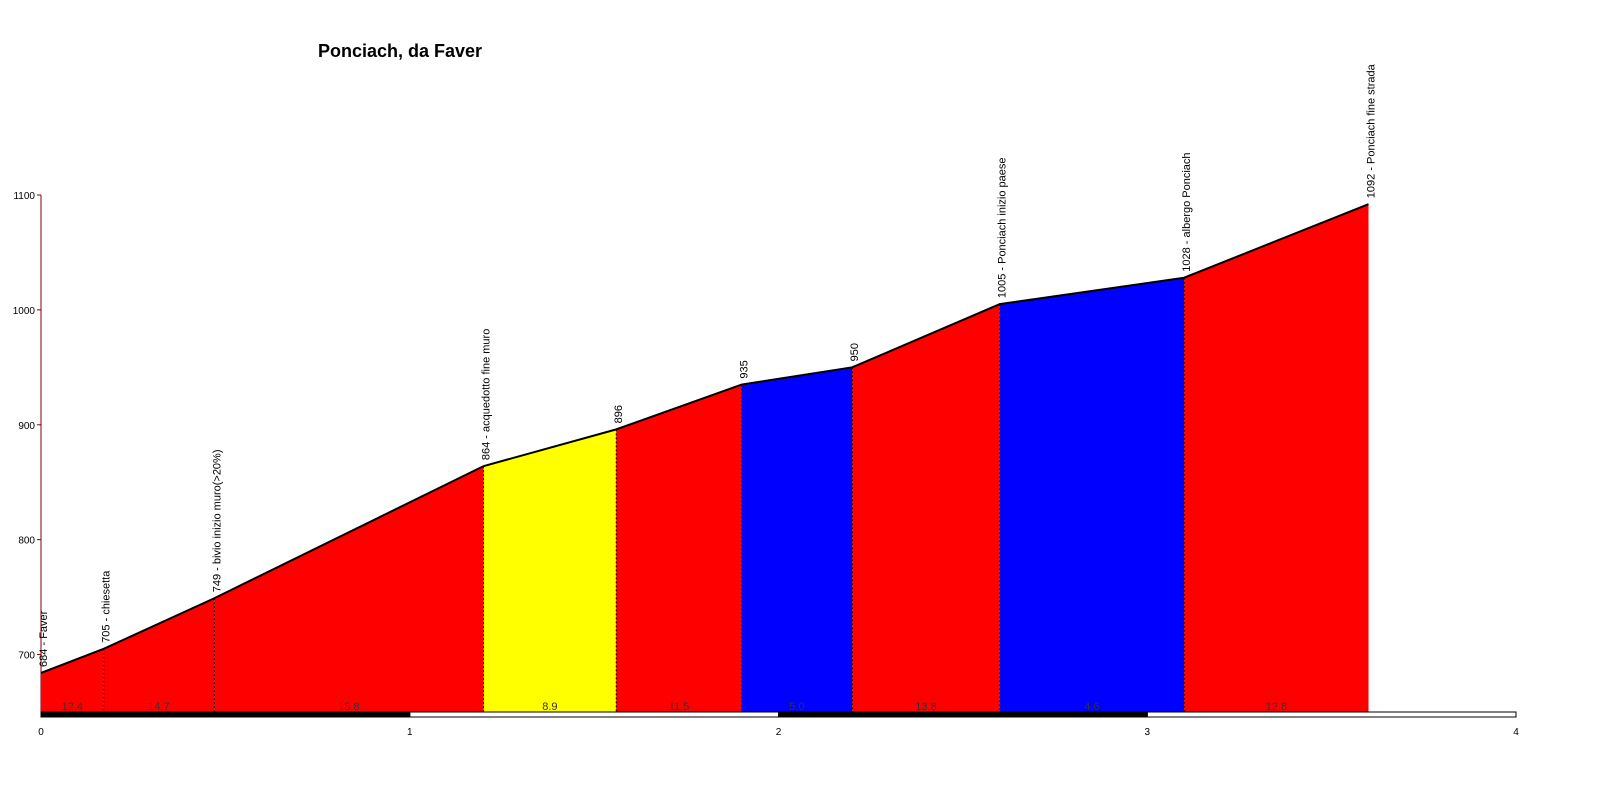  What do you see at coordinates (1091, 707) in the screenshot?
I see `gradient-label: 4.6` at bounding box center [1091, 707].